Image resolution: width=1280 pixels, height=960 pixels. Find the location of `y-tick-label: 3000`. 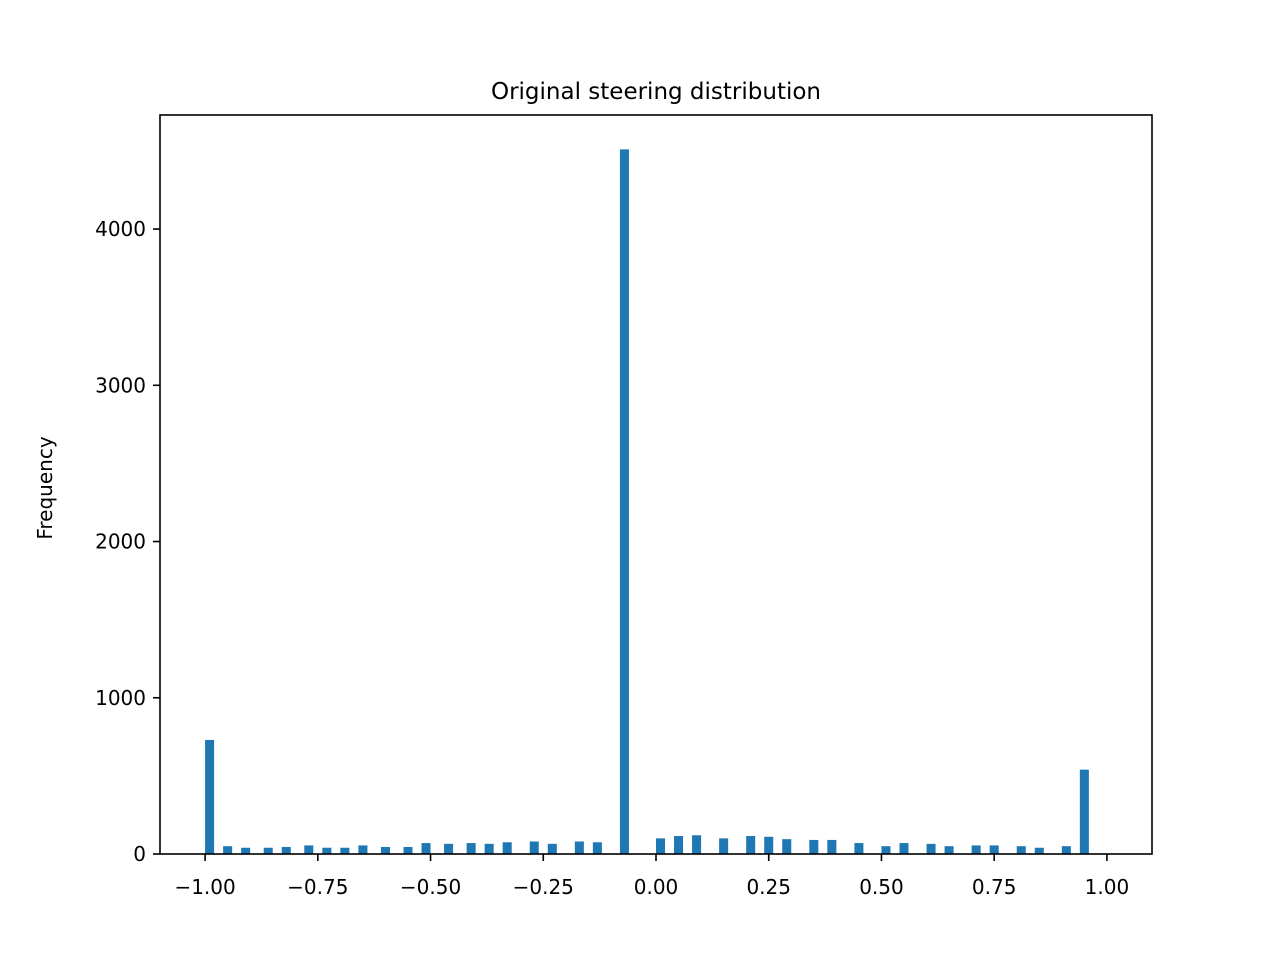

y-tick-label: 3000 is located at coordinates (120, 385).